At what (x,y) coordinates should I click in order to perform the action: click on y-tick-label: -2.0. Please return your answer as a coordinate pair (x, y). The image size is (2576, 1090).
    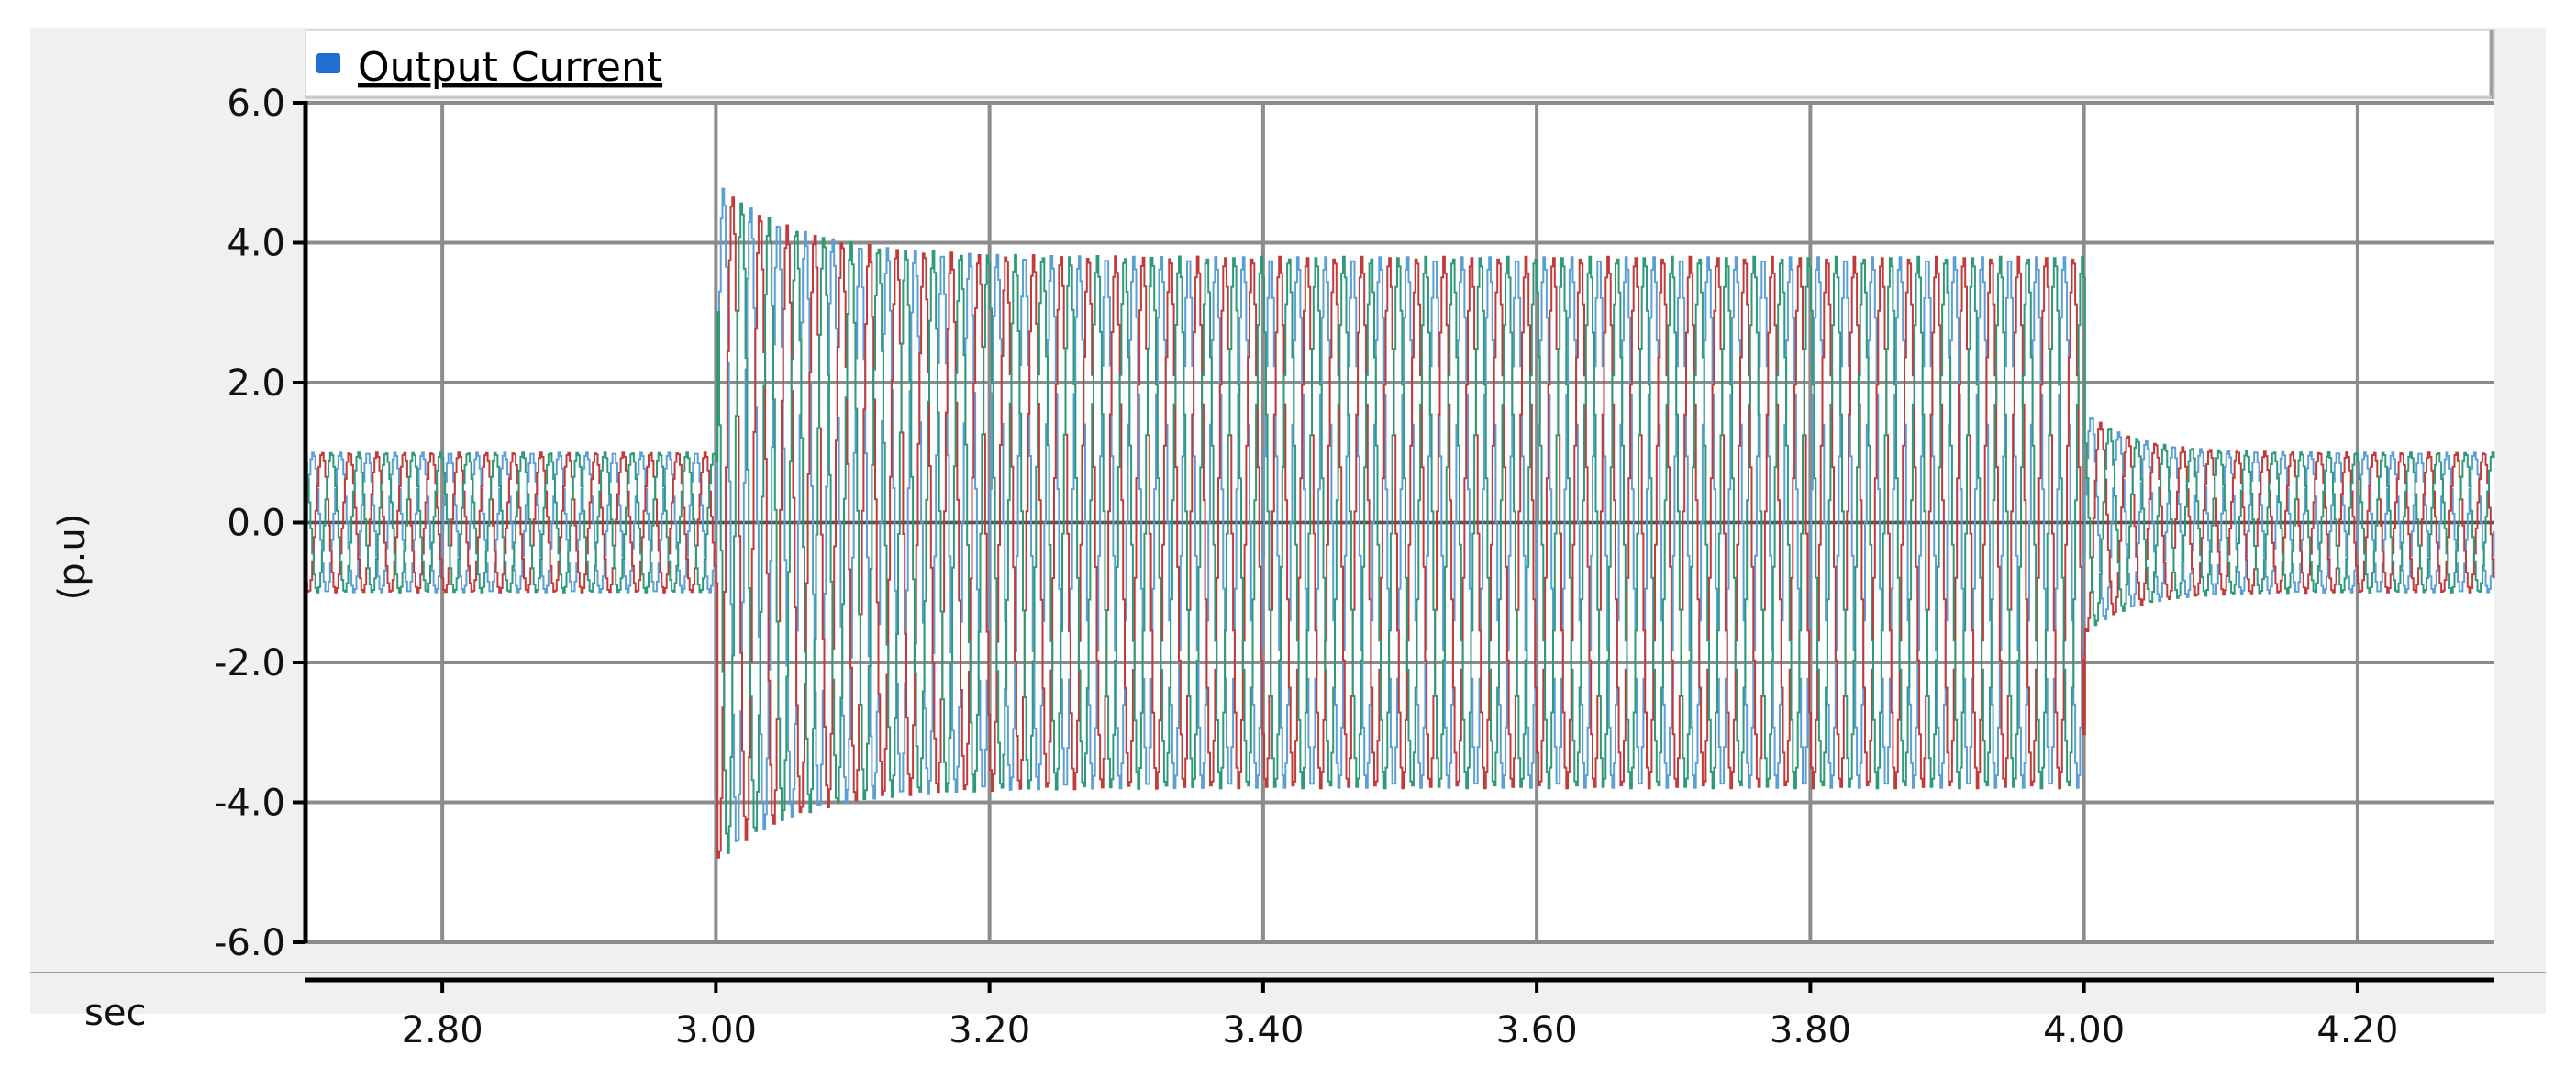
    Looking at the image, I should click on (249, 663).